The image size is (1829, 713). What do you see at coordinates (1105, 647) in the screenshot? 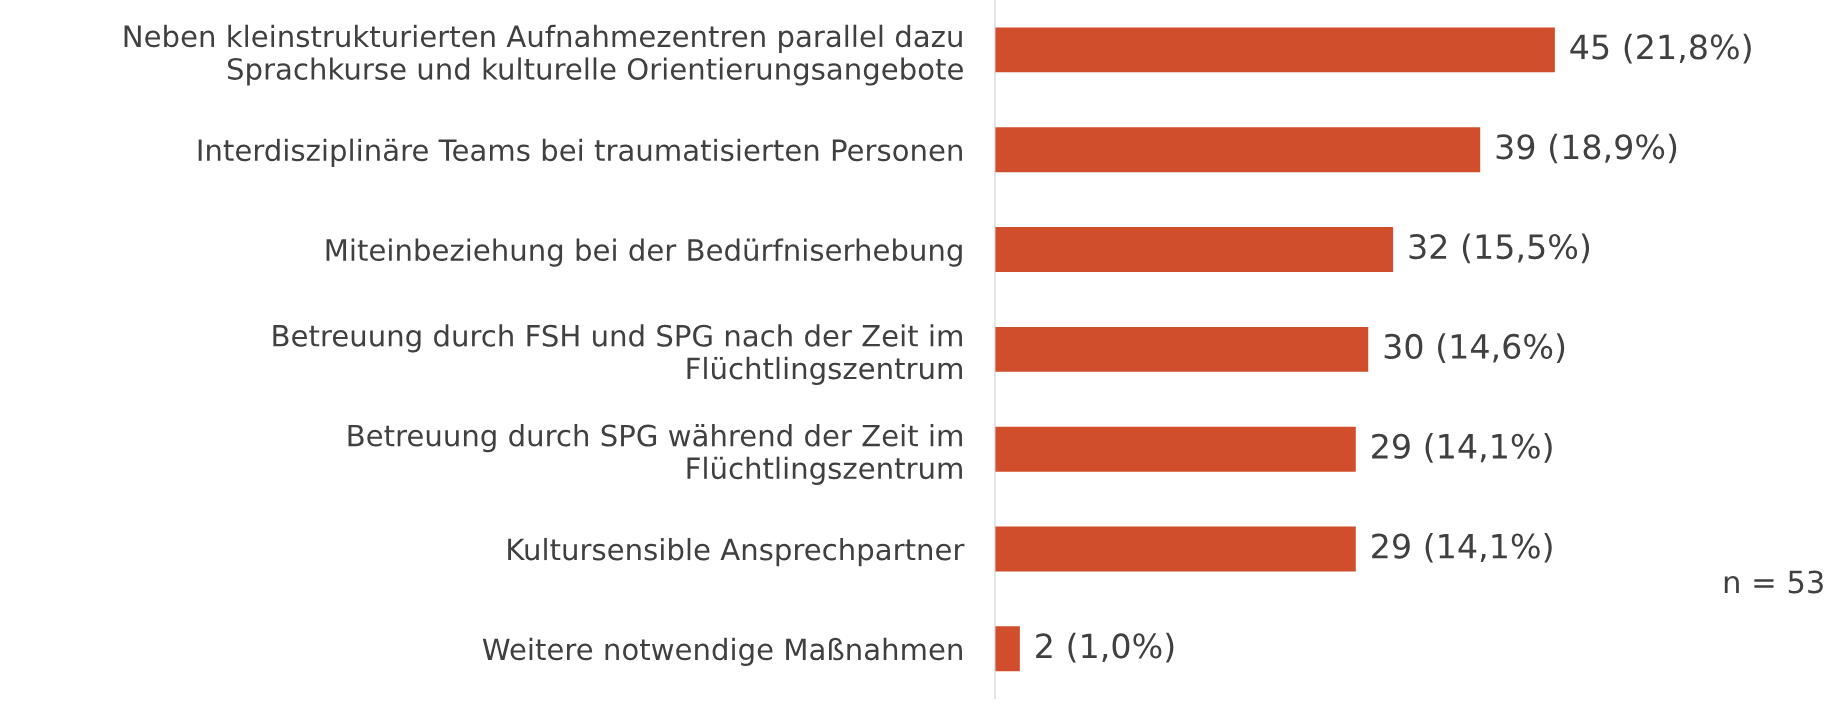
I see `data-label: 2 (1,0%)` at bounding box center [1105, 647].